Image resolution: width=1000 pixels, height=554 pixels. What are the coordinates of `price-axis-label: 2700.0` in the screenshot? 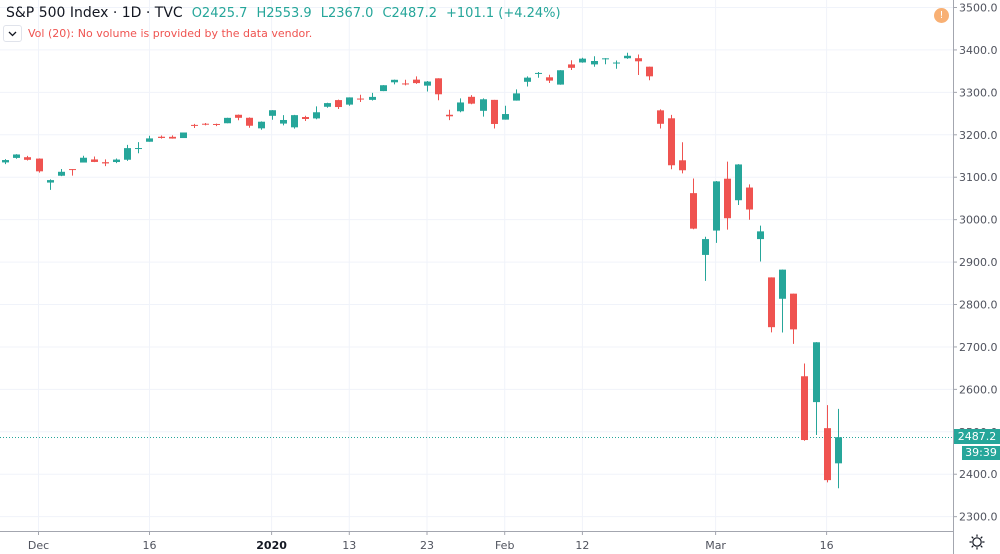 It's located at (978, 347).